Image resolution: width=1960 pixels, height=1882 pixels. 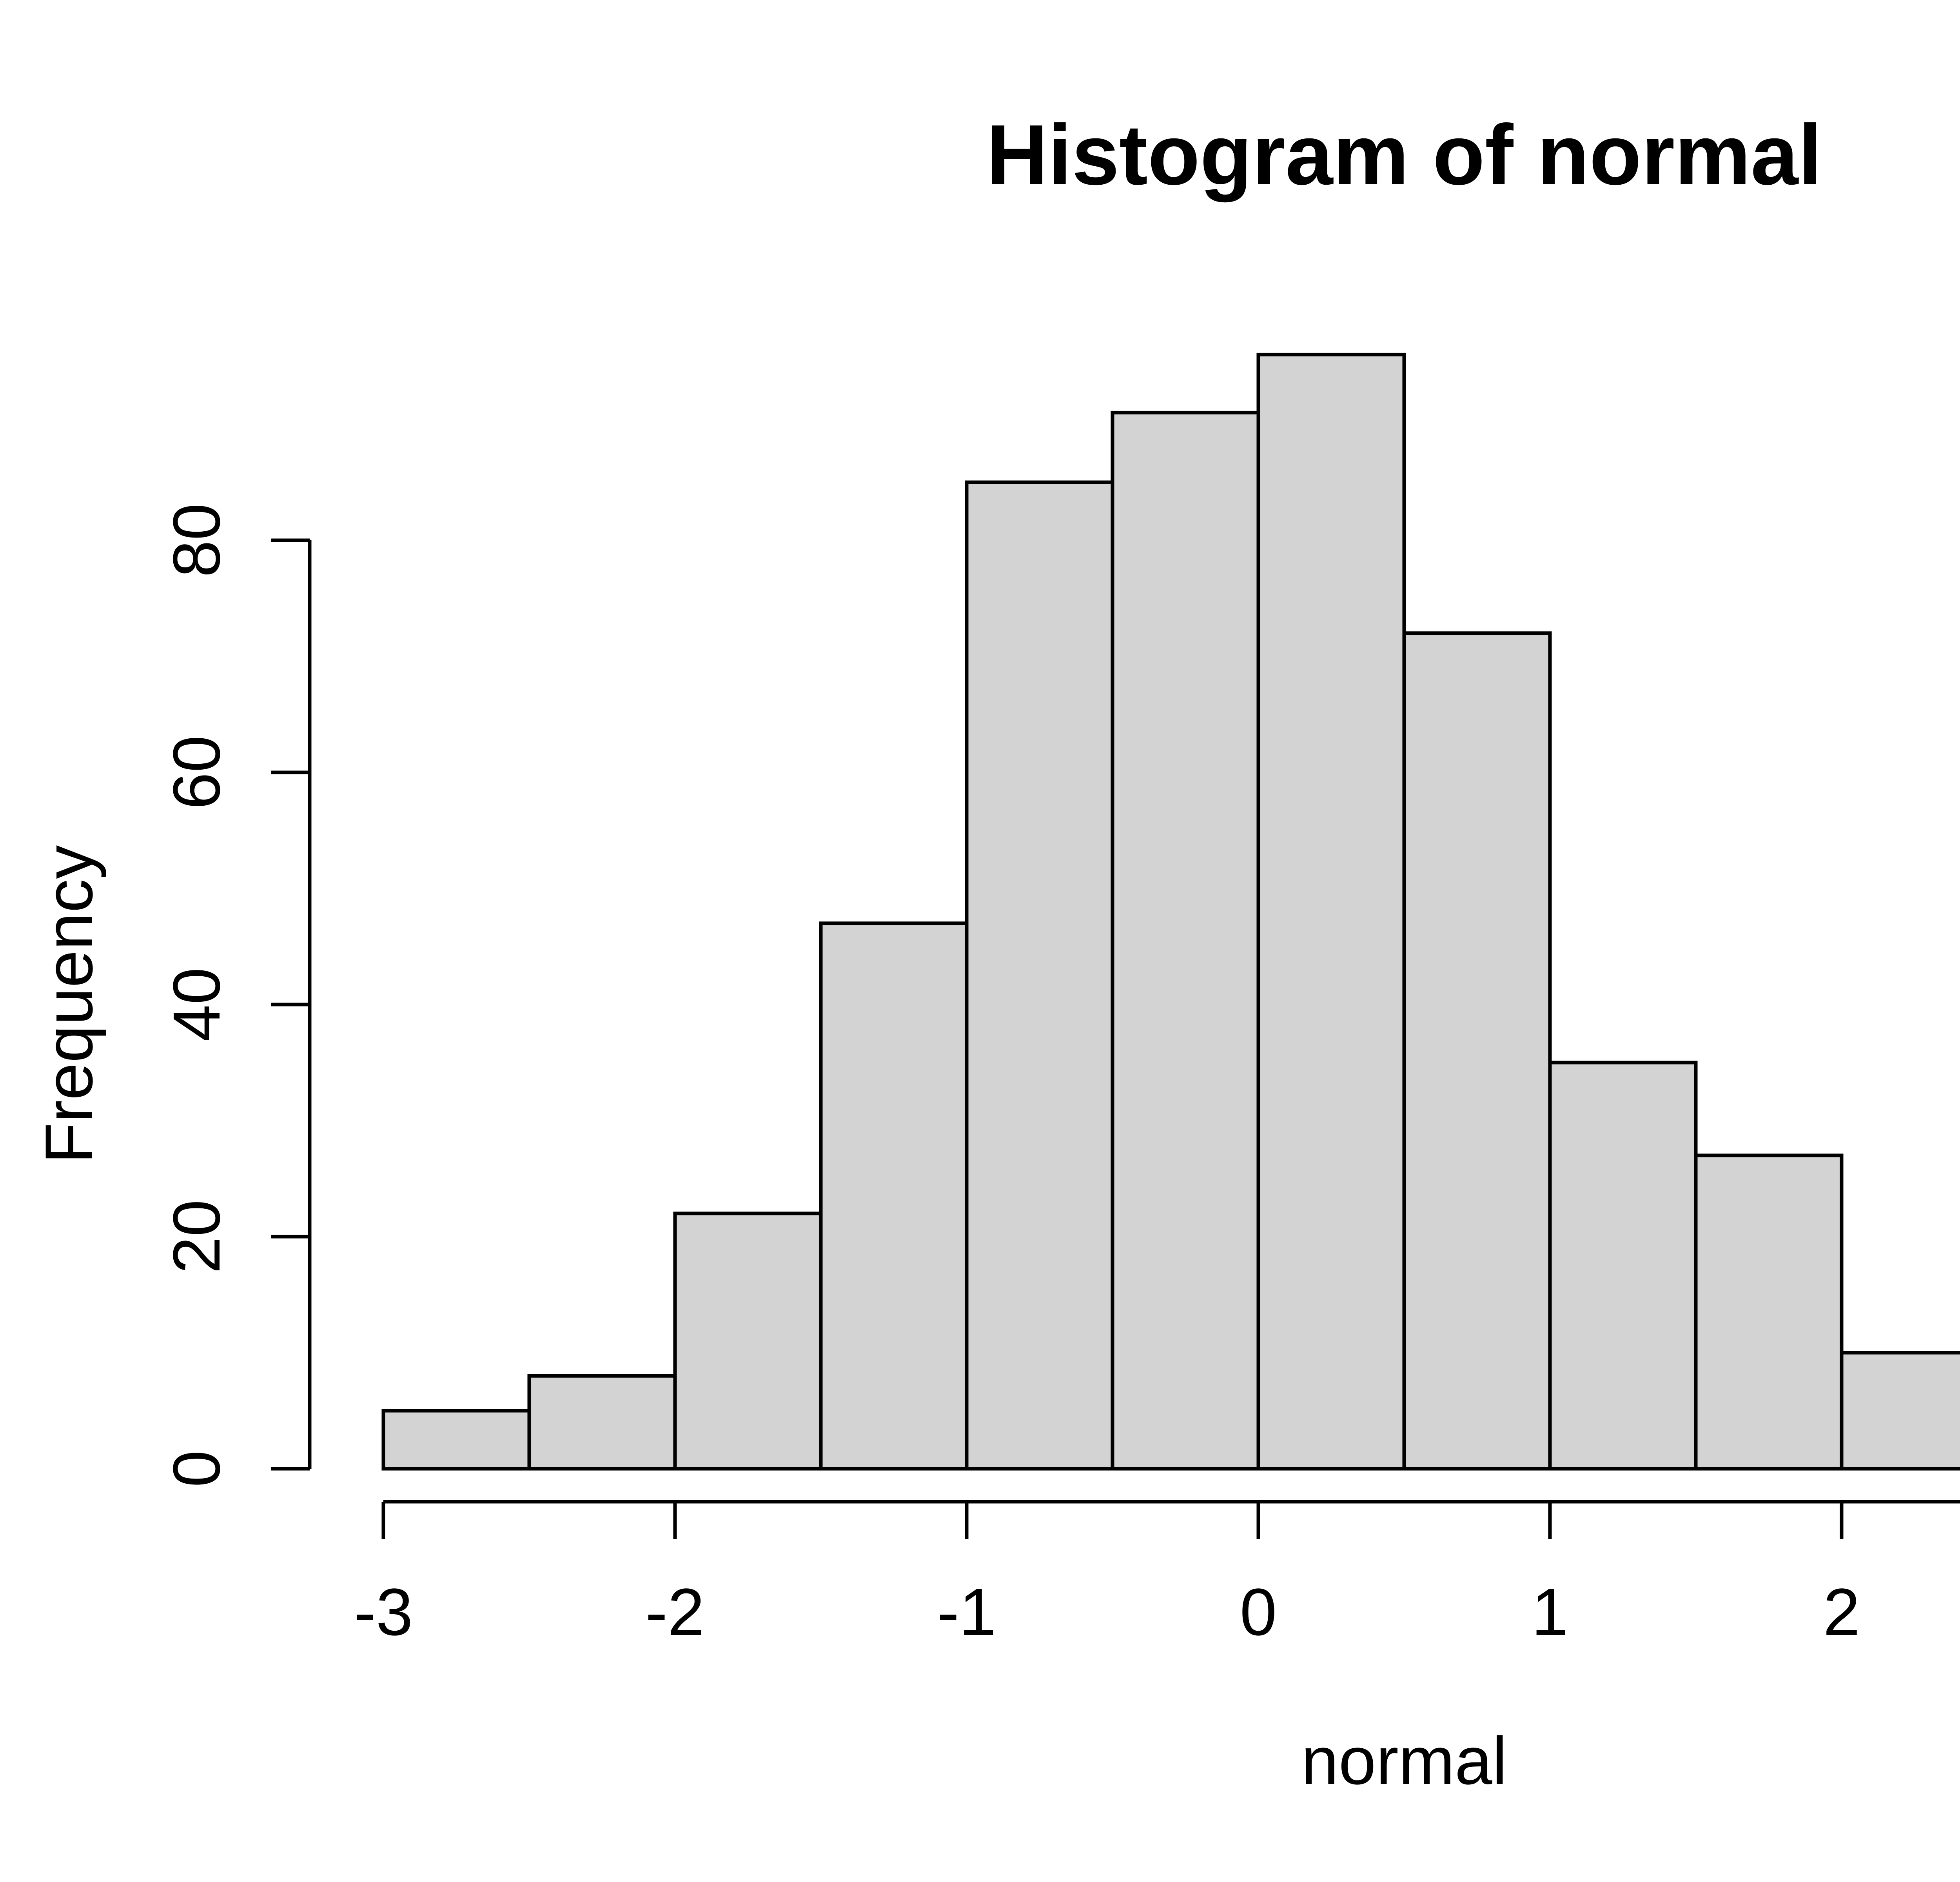 I want to click on x-tick-label: 1, so click(x=1550, y=1612).